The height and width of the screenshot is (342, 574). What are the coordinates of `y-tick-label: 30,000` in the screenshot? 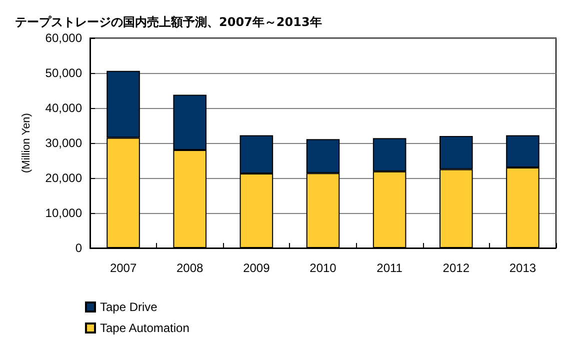 It's located at (63, 143).